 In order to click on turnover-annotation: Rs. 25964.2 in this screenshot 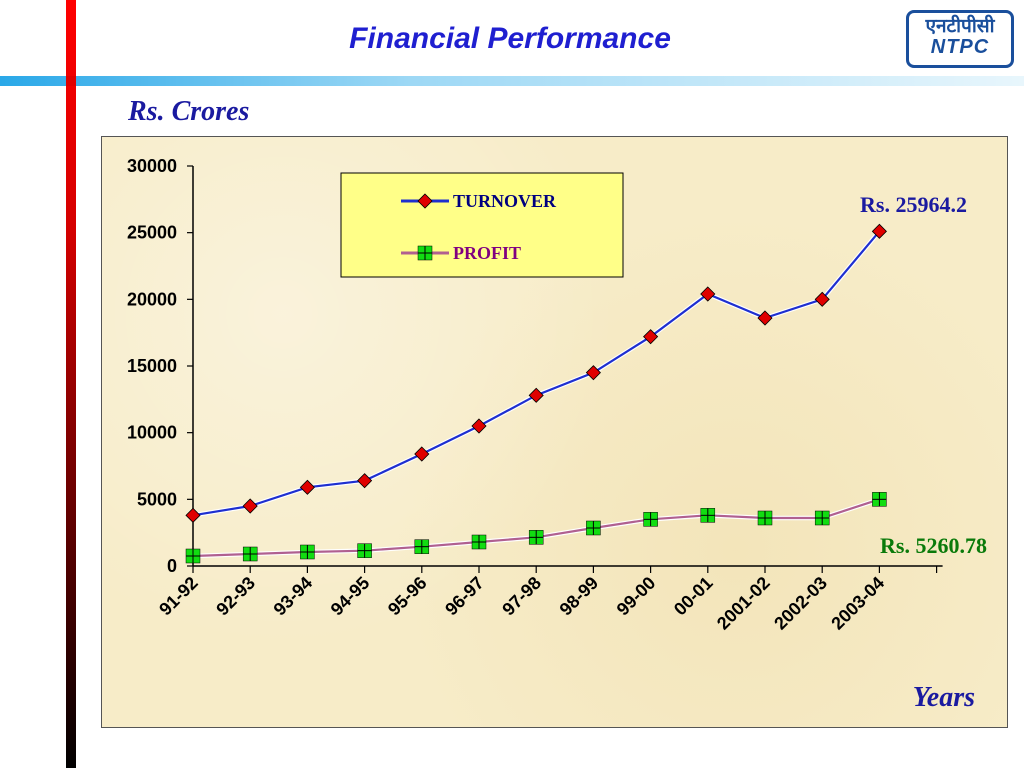, I will do `click(913, 204)`.